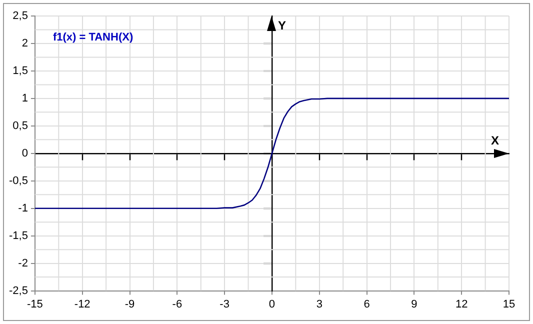 Image resolution: width=533 pixels, height=324 pixels. What do you see at coordinates (25, 98) in the screenshot?
I see `y-tick-label: 1` at bounding box center [25, 98].